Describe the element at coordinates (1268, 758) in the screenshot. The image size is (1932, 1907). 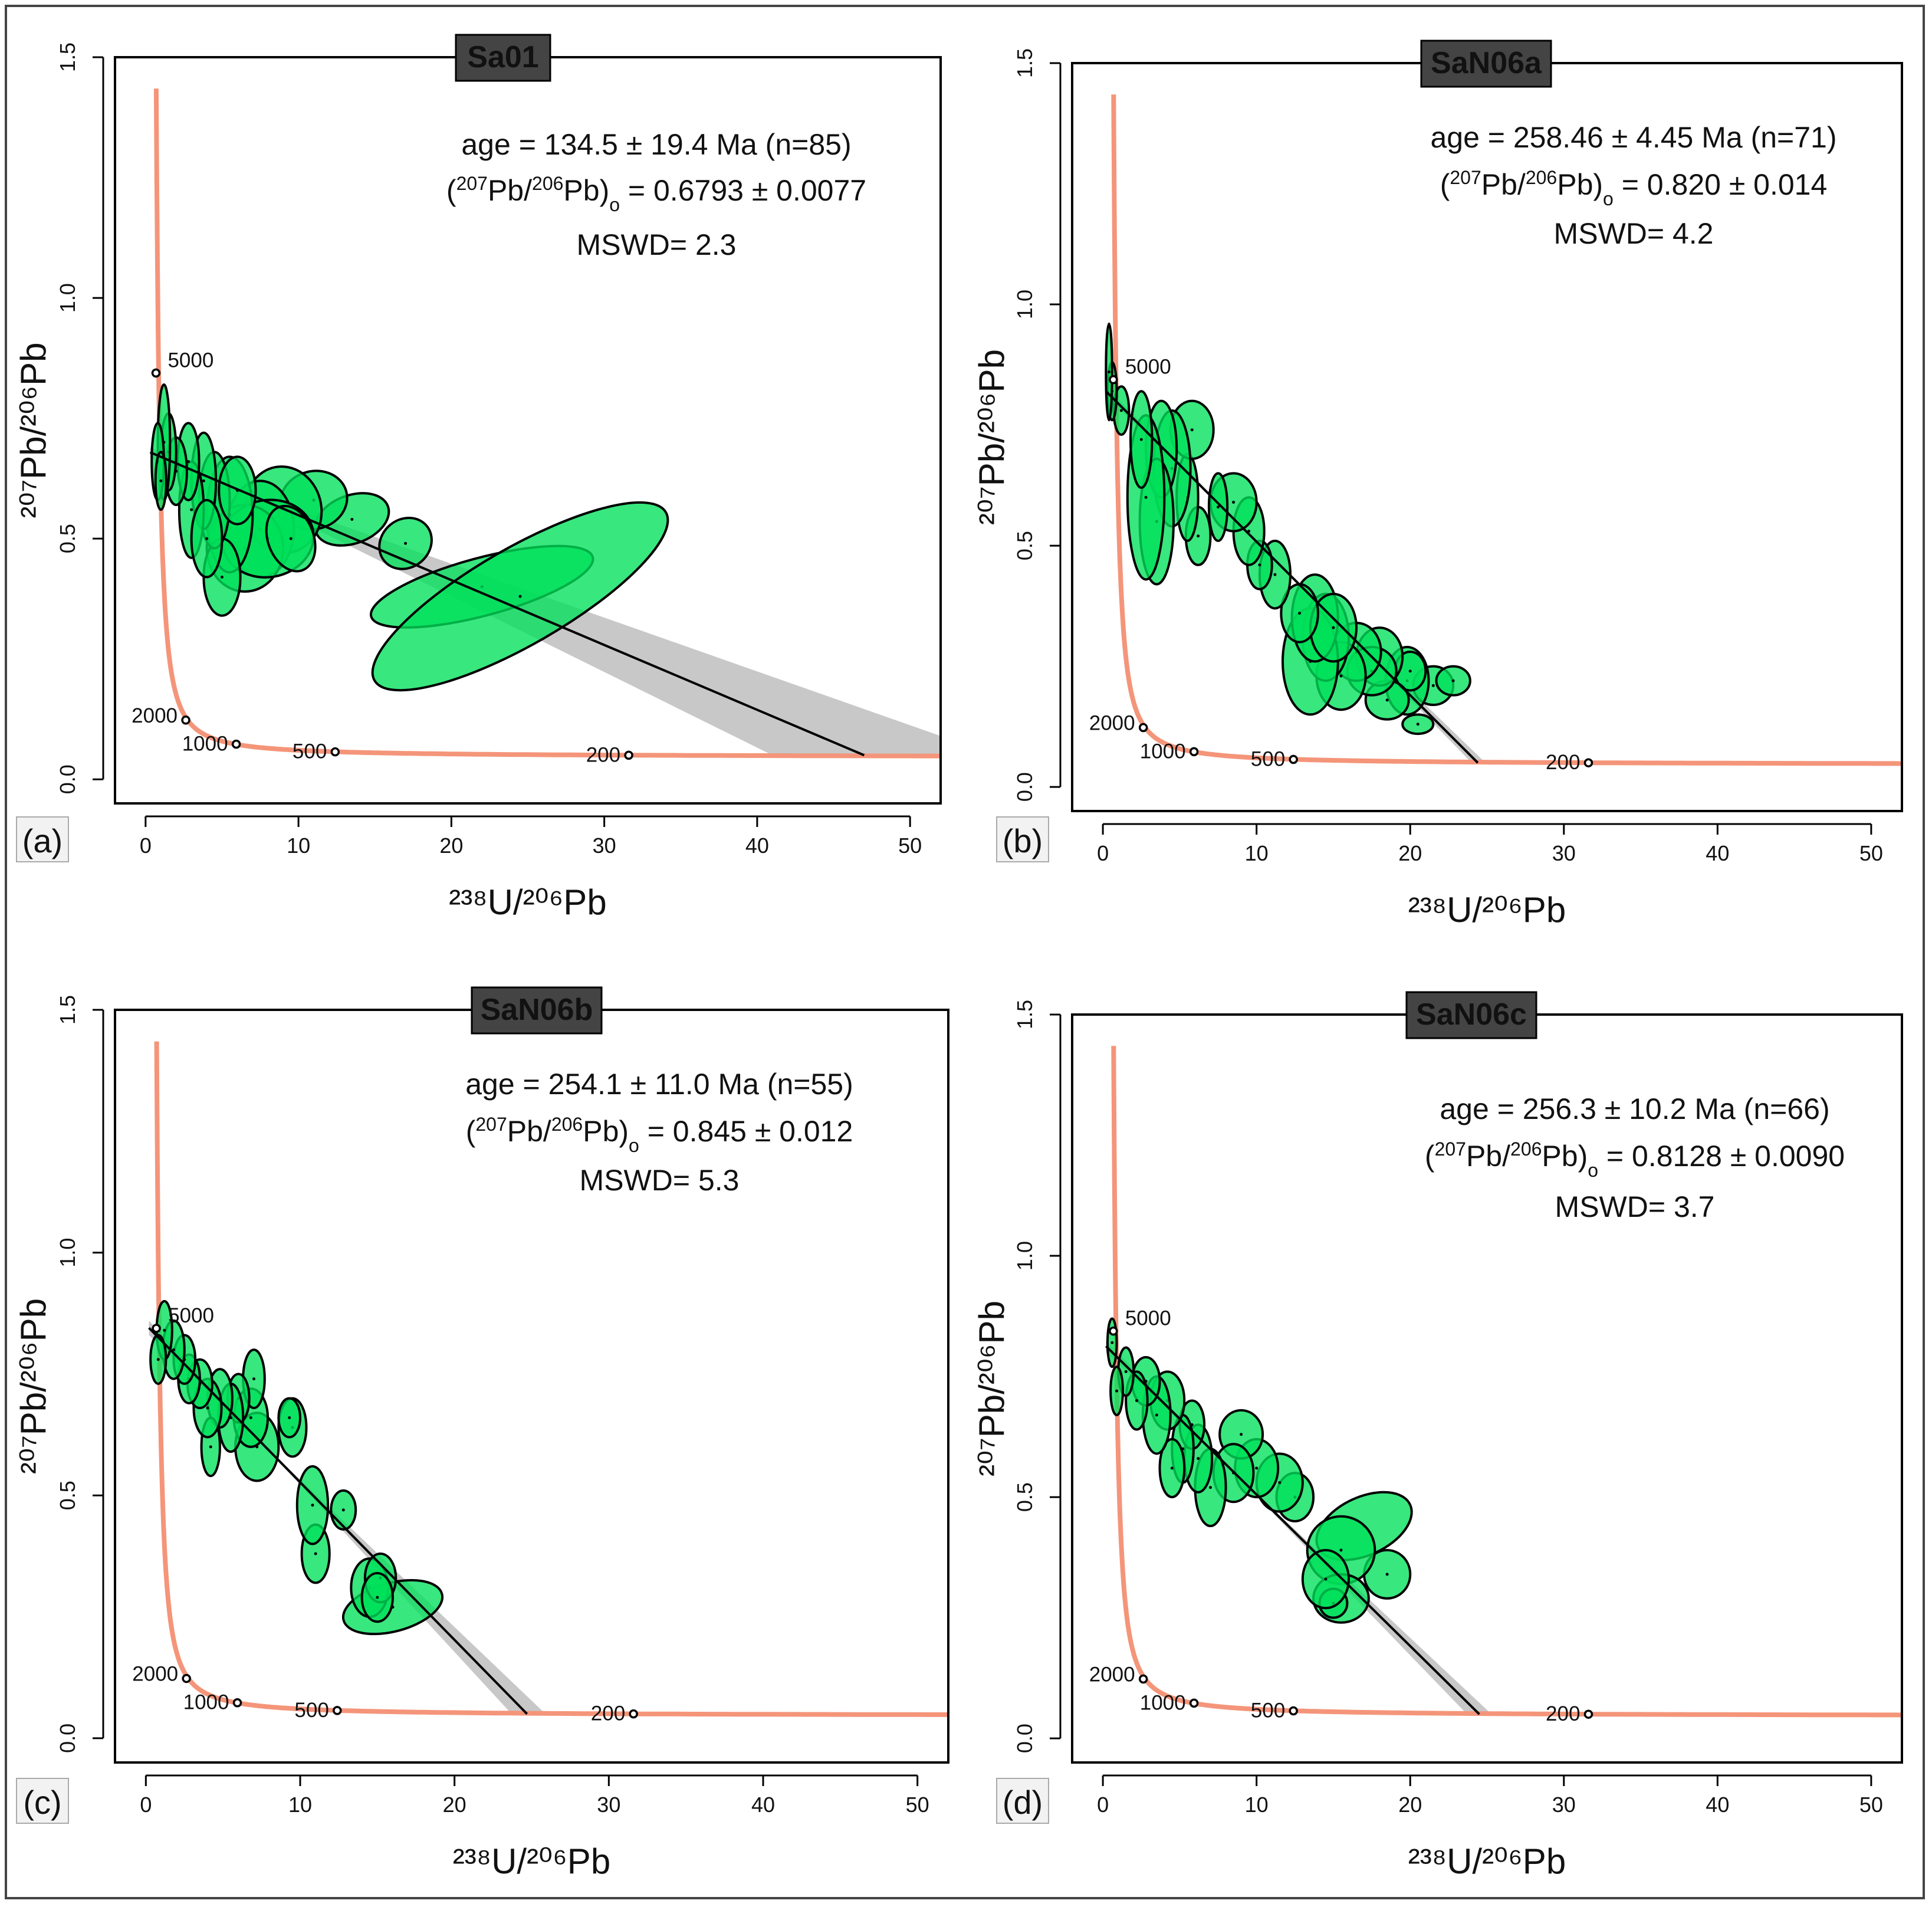
I see `concordia-age-label: 500` at that location.